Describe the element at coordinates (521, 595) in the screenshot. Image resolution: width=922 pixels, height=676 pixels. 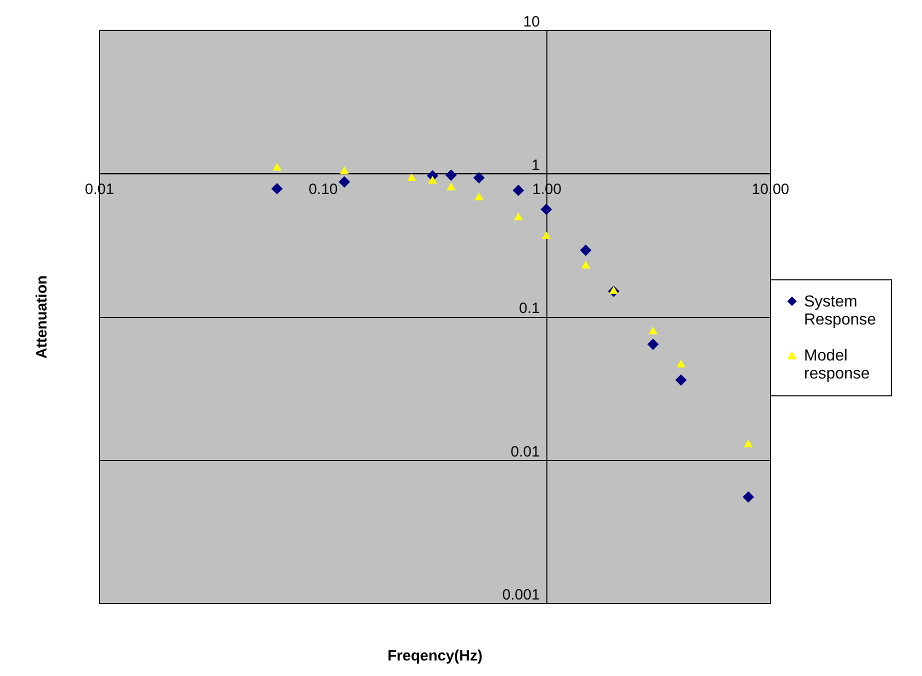
I see `y-tick-label: 0.001` at that location.